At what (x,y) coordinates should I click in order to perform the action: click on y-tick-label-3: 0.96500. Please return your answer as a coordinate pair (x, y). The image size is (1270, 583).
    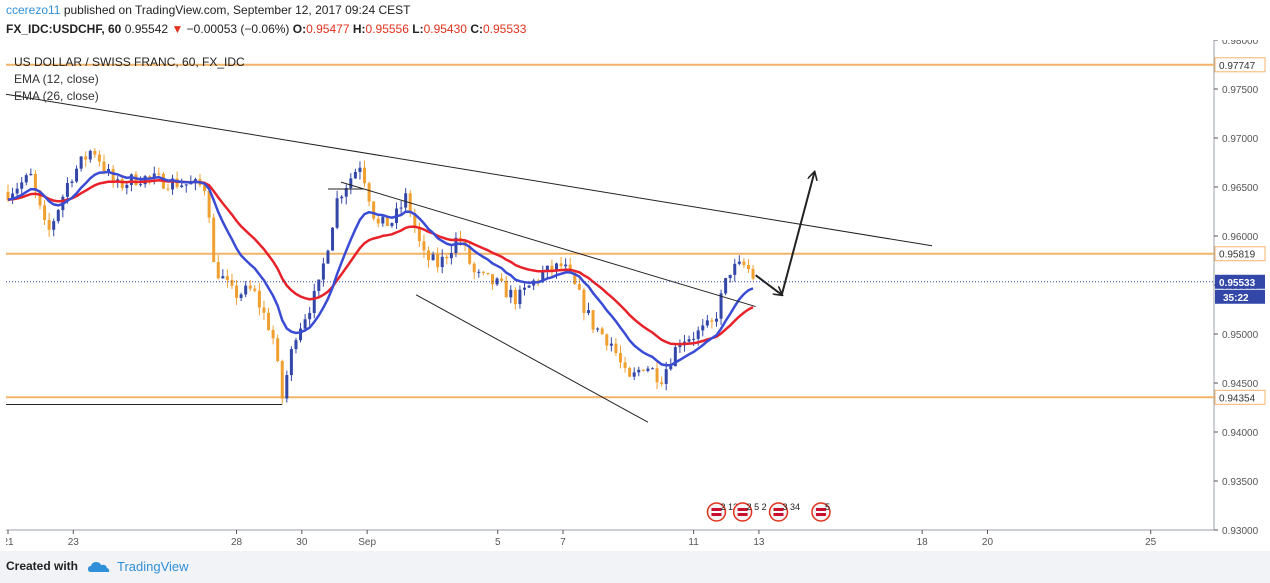
    Looking at the image, I should click on (1240, 188).